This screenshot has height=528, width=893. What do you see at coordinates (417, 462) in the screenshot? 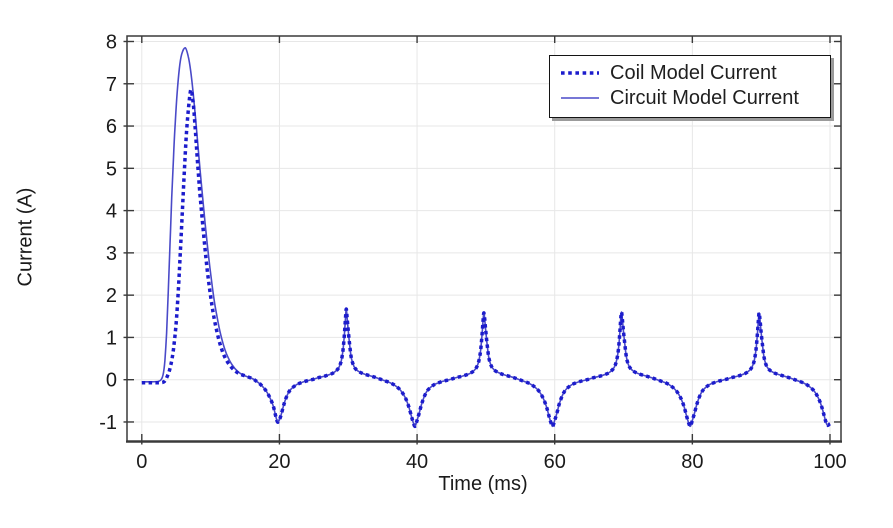
I see `x-tick-label: 40` at bounding box center [417, 462].